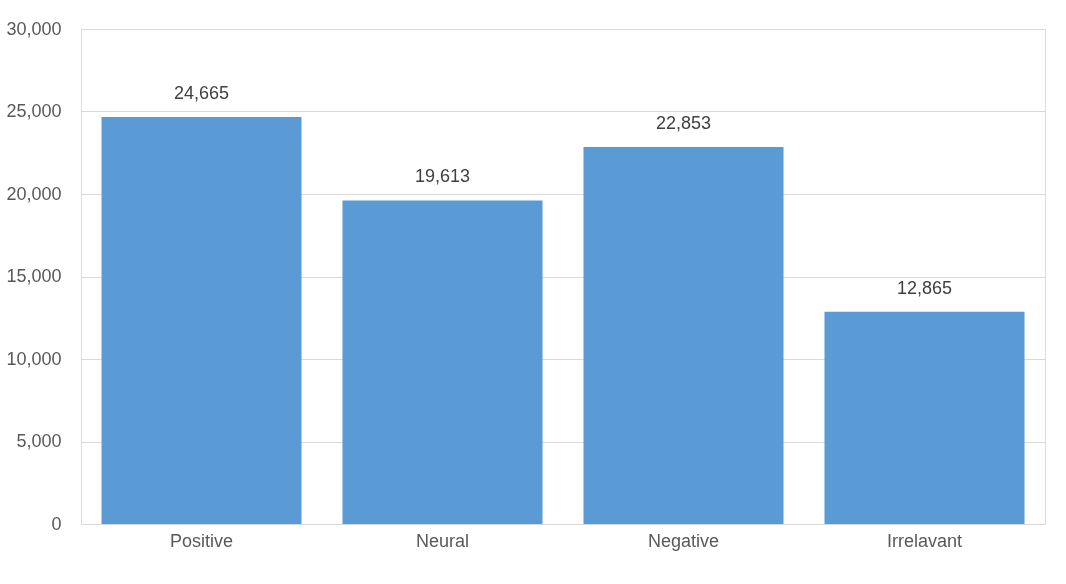  Describe the element at coordinates (442, 540) in the screenshot. I see `x-tick-label: Neural` at that location.